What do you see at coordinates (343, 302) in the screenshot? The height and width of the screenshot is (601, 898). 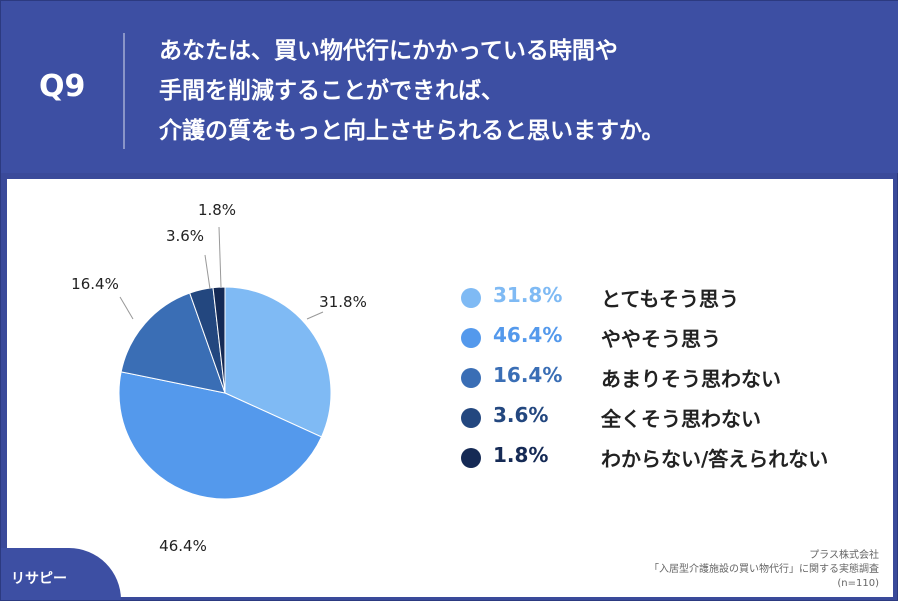 I see `slice-value-label: 31.8%` at bounding box center [343, 302].